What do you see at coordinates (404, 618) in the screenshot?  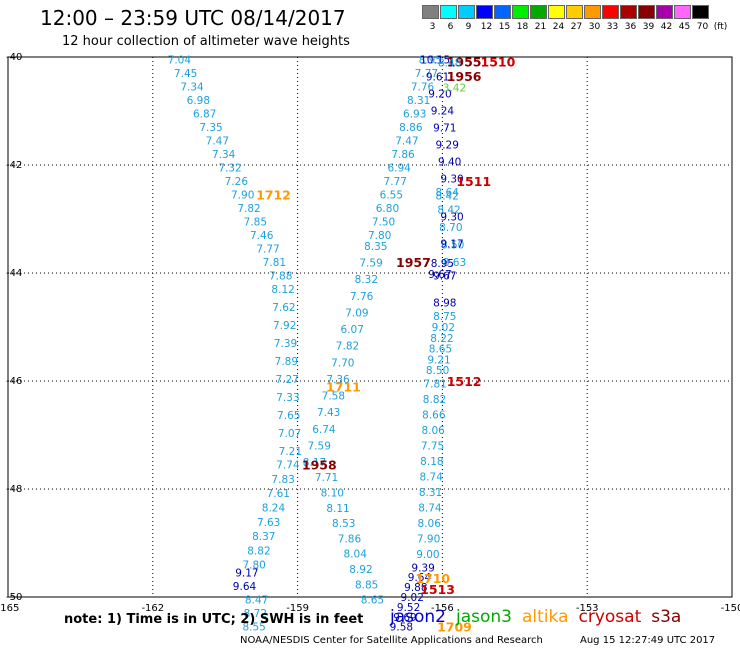 I see `wave-height-value: 9.69` at bounding box center [404, 618].